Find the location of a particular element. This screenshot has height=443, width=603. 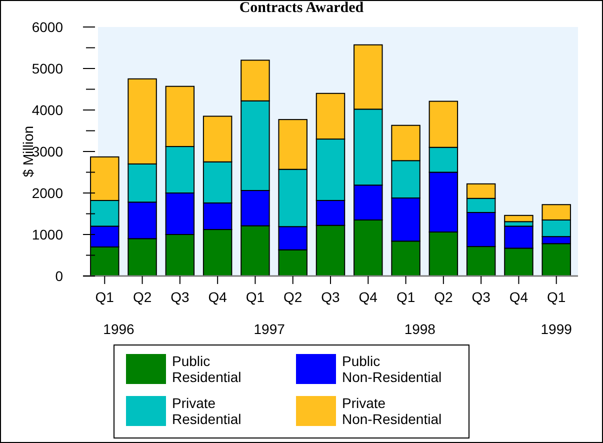

legend-label: Private Non-Residential is located at coordinates (392, 411).